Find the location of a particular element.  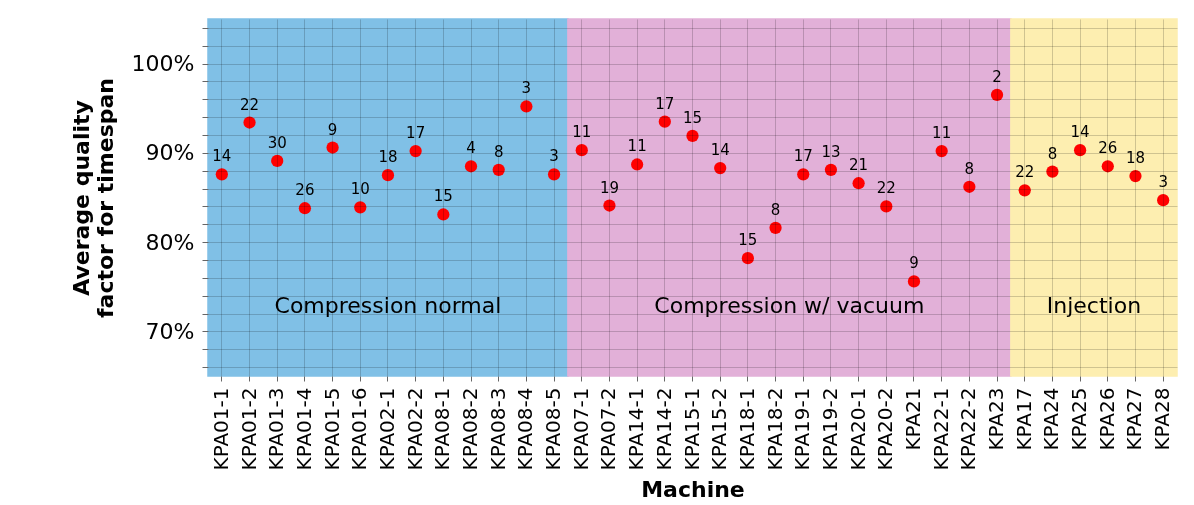

x-tick-label: KPA26 is located at coordinates (1106, 419).